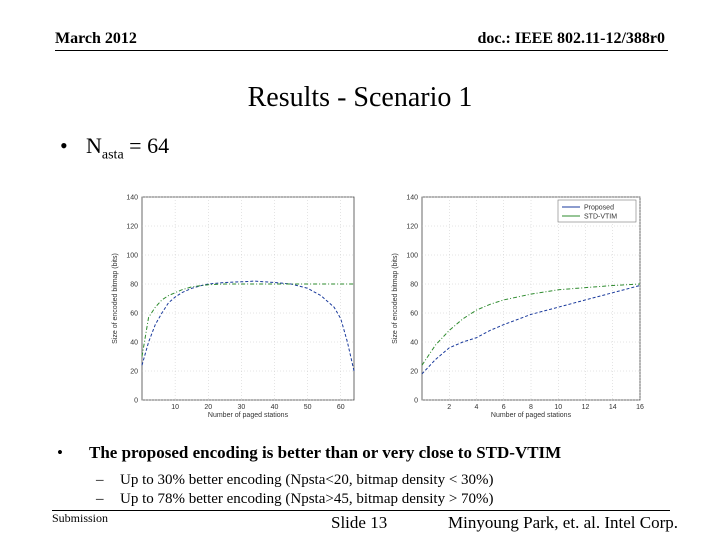 The image size is (720, 540). Describe the element at coordinates (241, 407) in the screenshot. I see `x-tick-label: 30` at that location.